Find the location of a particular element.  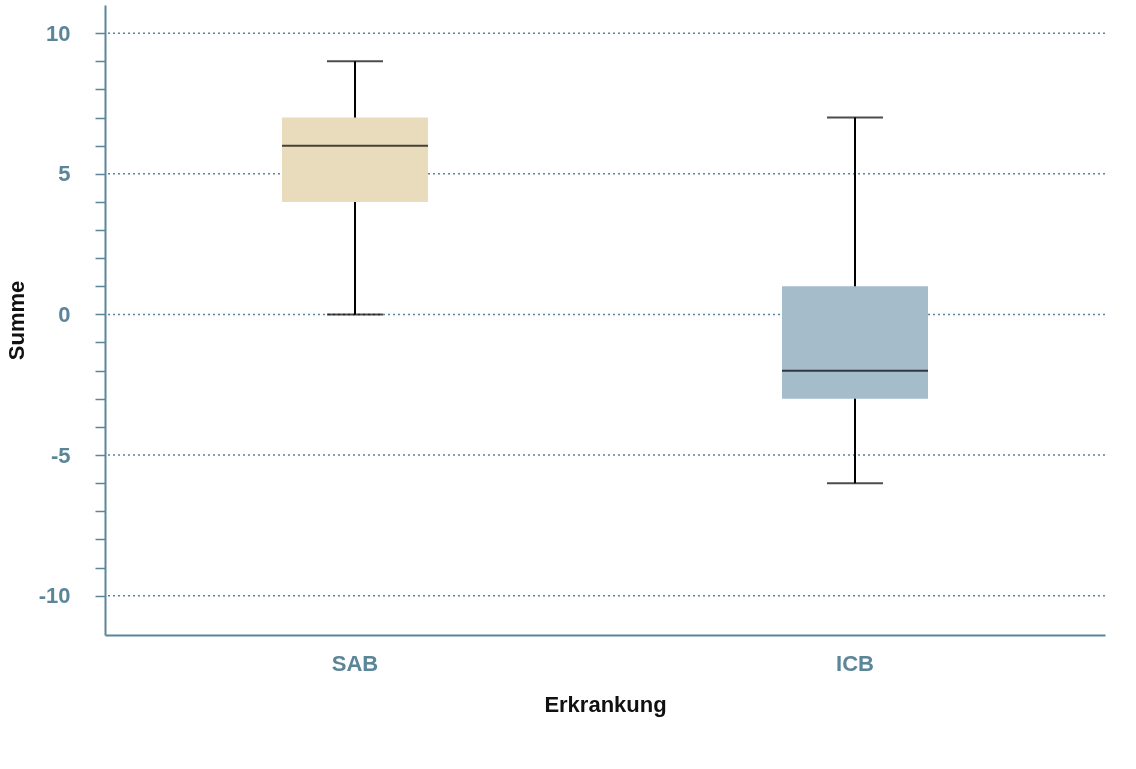

x-tick-label: ICB is located at coordinates (855, 663).